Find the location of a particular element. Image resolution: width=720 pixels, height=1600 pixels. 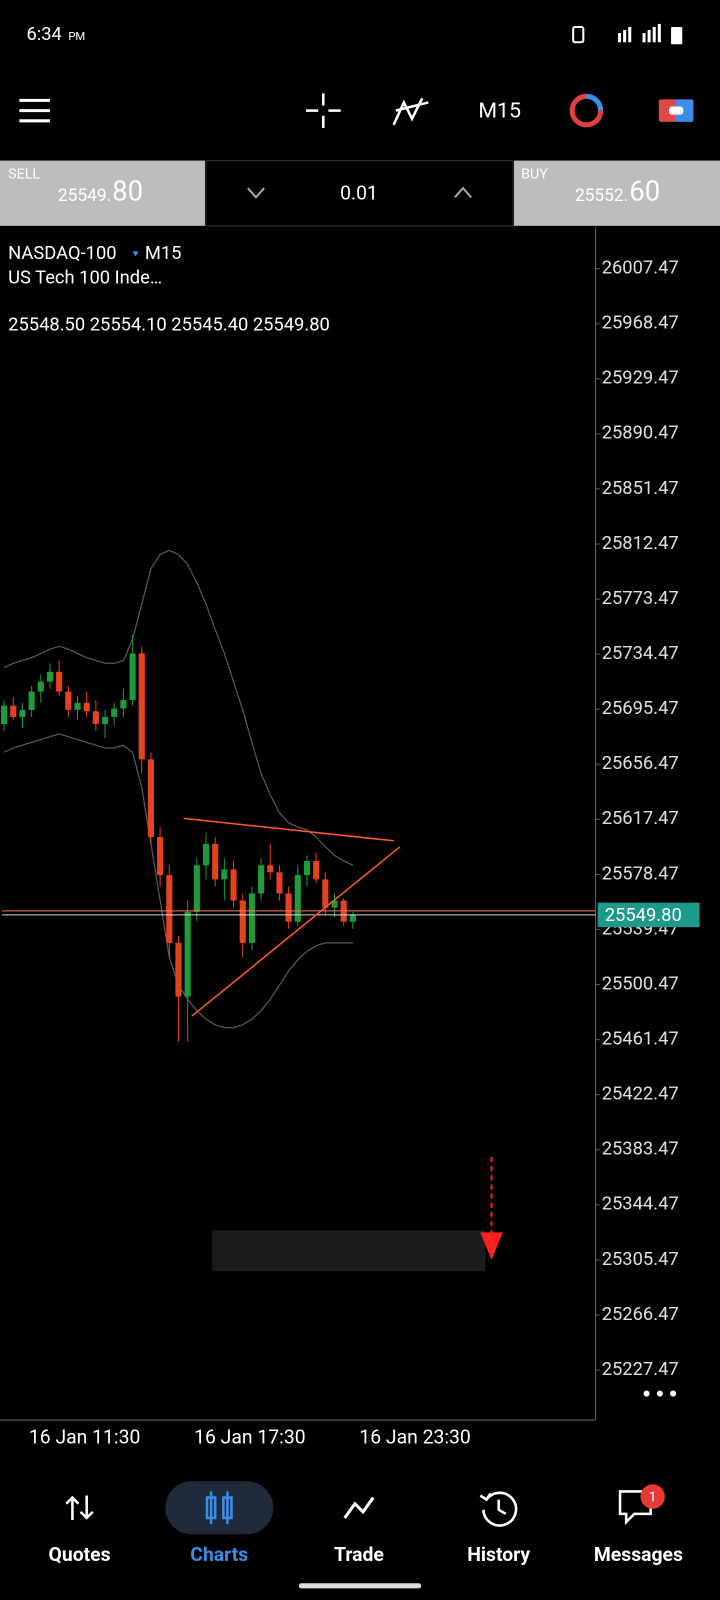

x-tick-label: 16 Jan 23:30 is located at coordinates (414, 1437).